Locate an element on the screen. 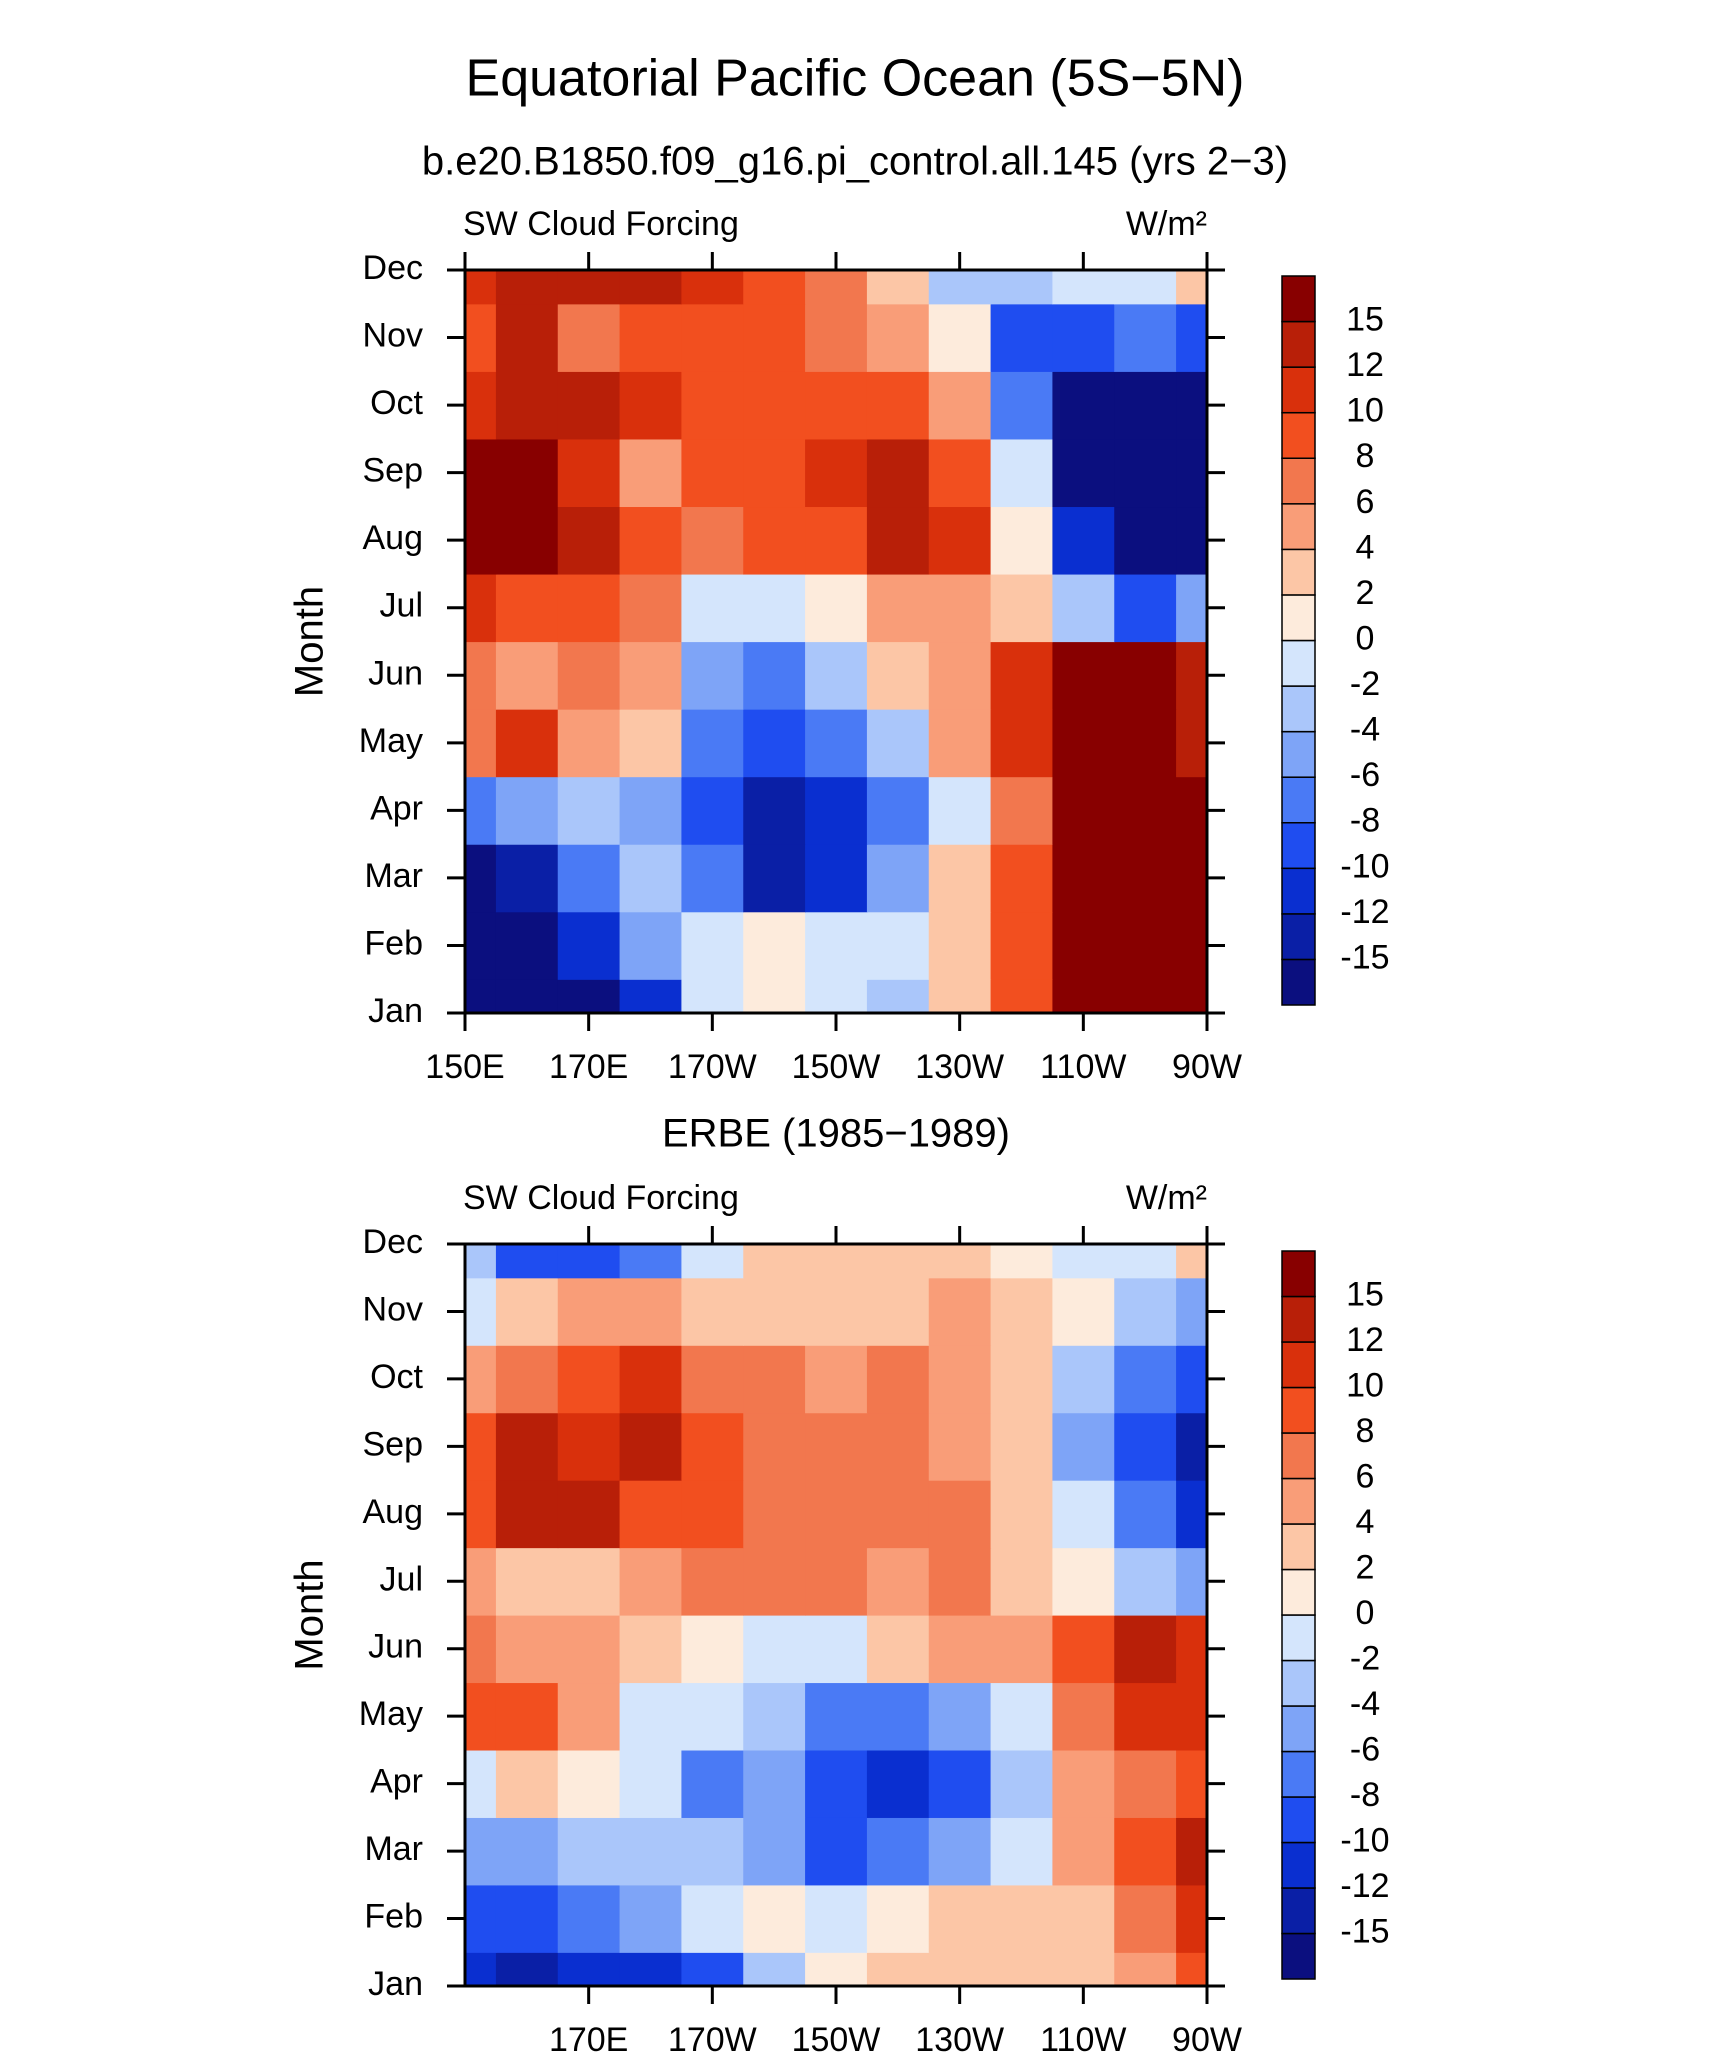 The image size is (1710, 2059). y-axis-title: Month is located at coordinates (310, 641).